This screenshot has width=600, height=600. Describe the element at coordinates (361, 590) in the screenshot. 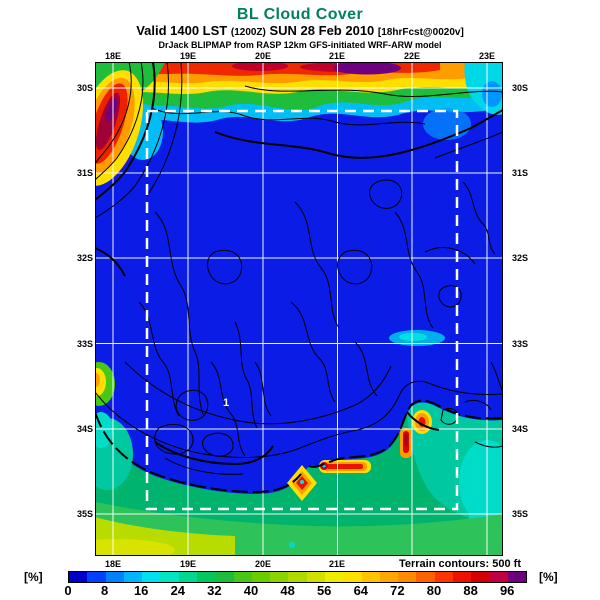

I see `colorbar-tick-64: 64` at that location.